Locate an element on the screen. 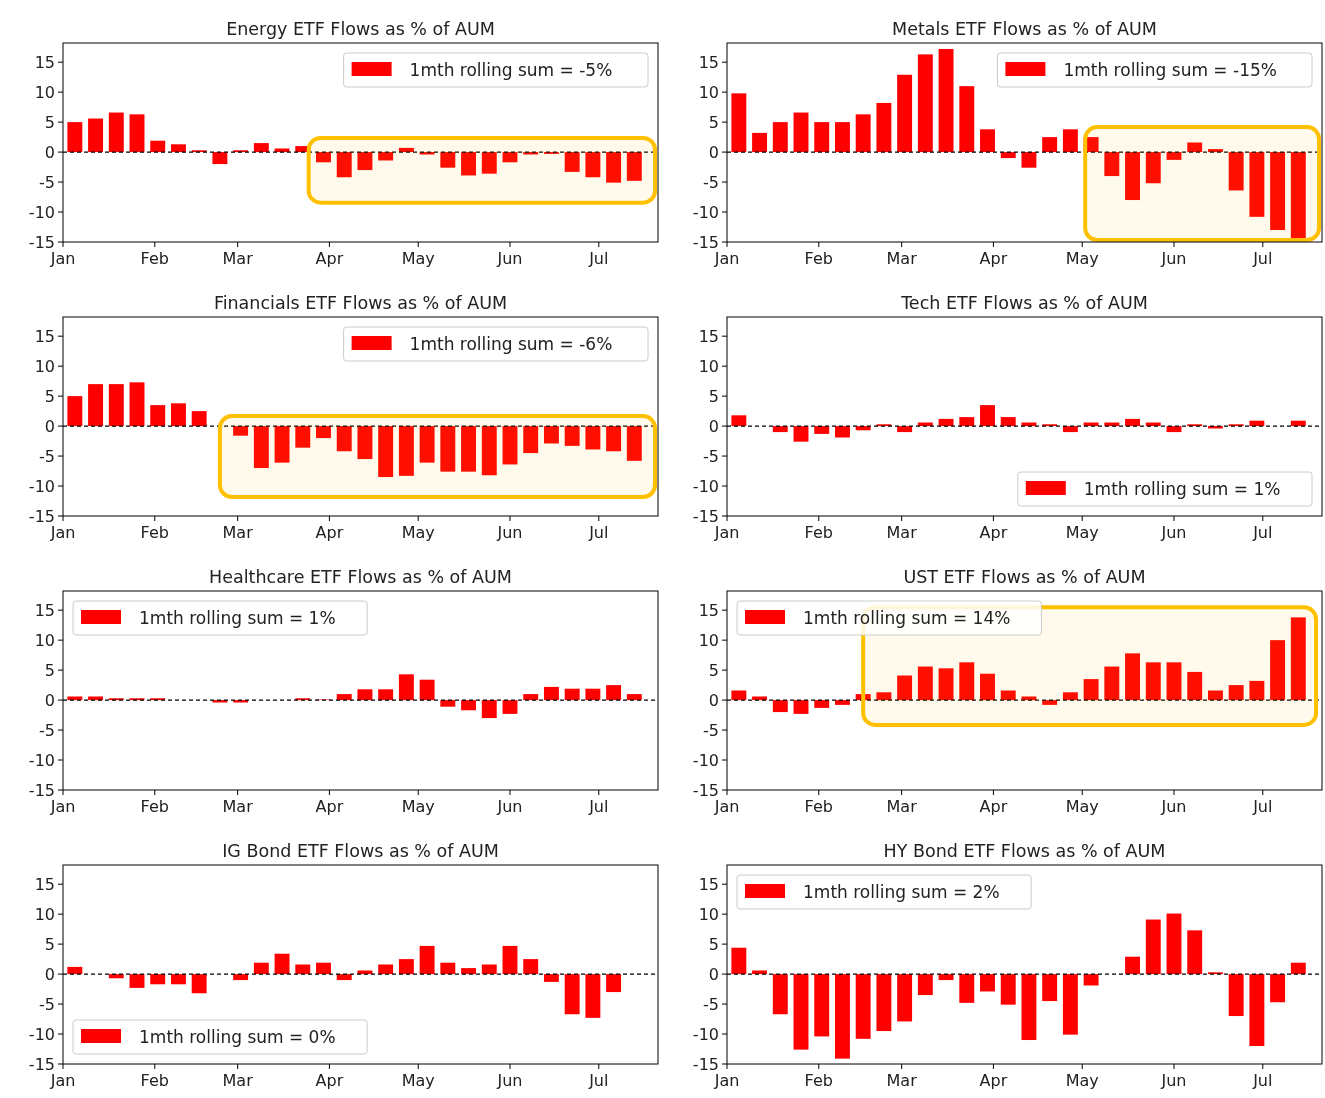 This screenshot has width=1325, height=1098. legend-label: 1mth rolling sum = -6% is located at coordinates (511, 343).